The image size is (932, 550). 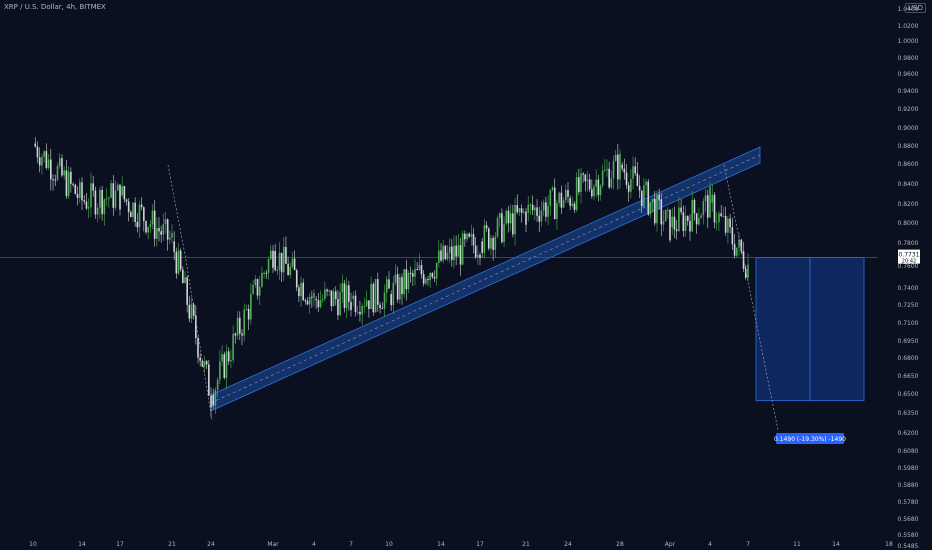 I want to click on x-tick-label: 17, so click(x=480, y=544).